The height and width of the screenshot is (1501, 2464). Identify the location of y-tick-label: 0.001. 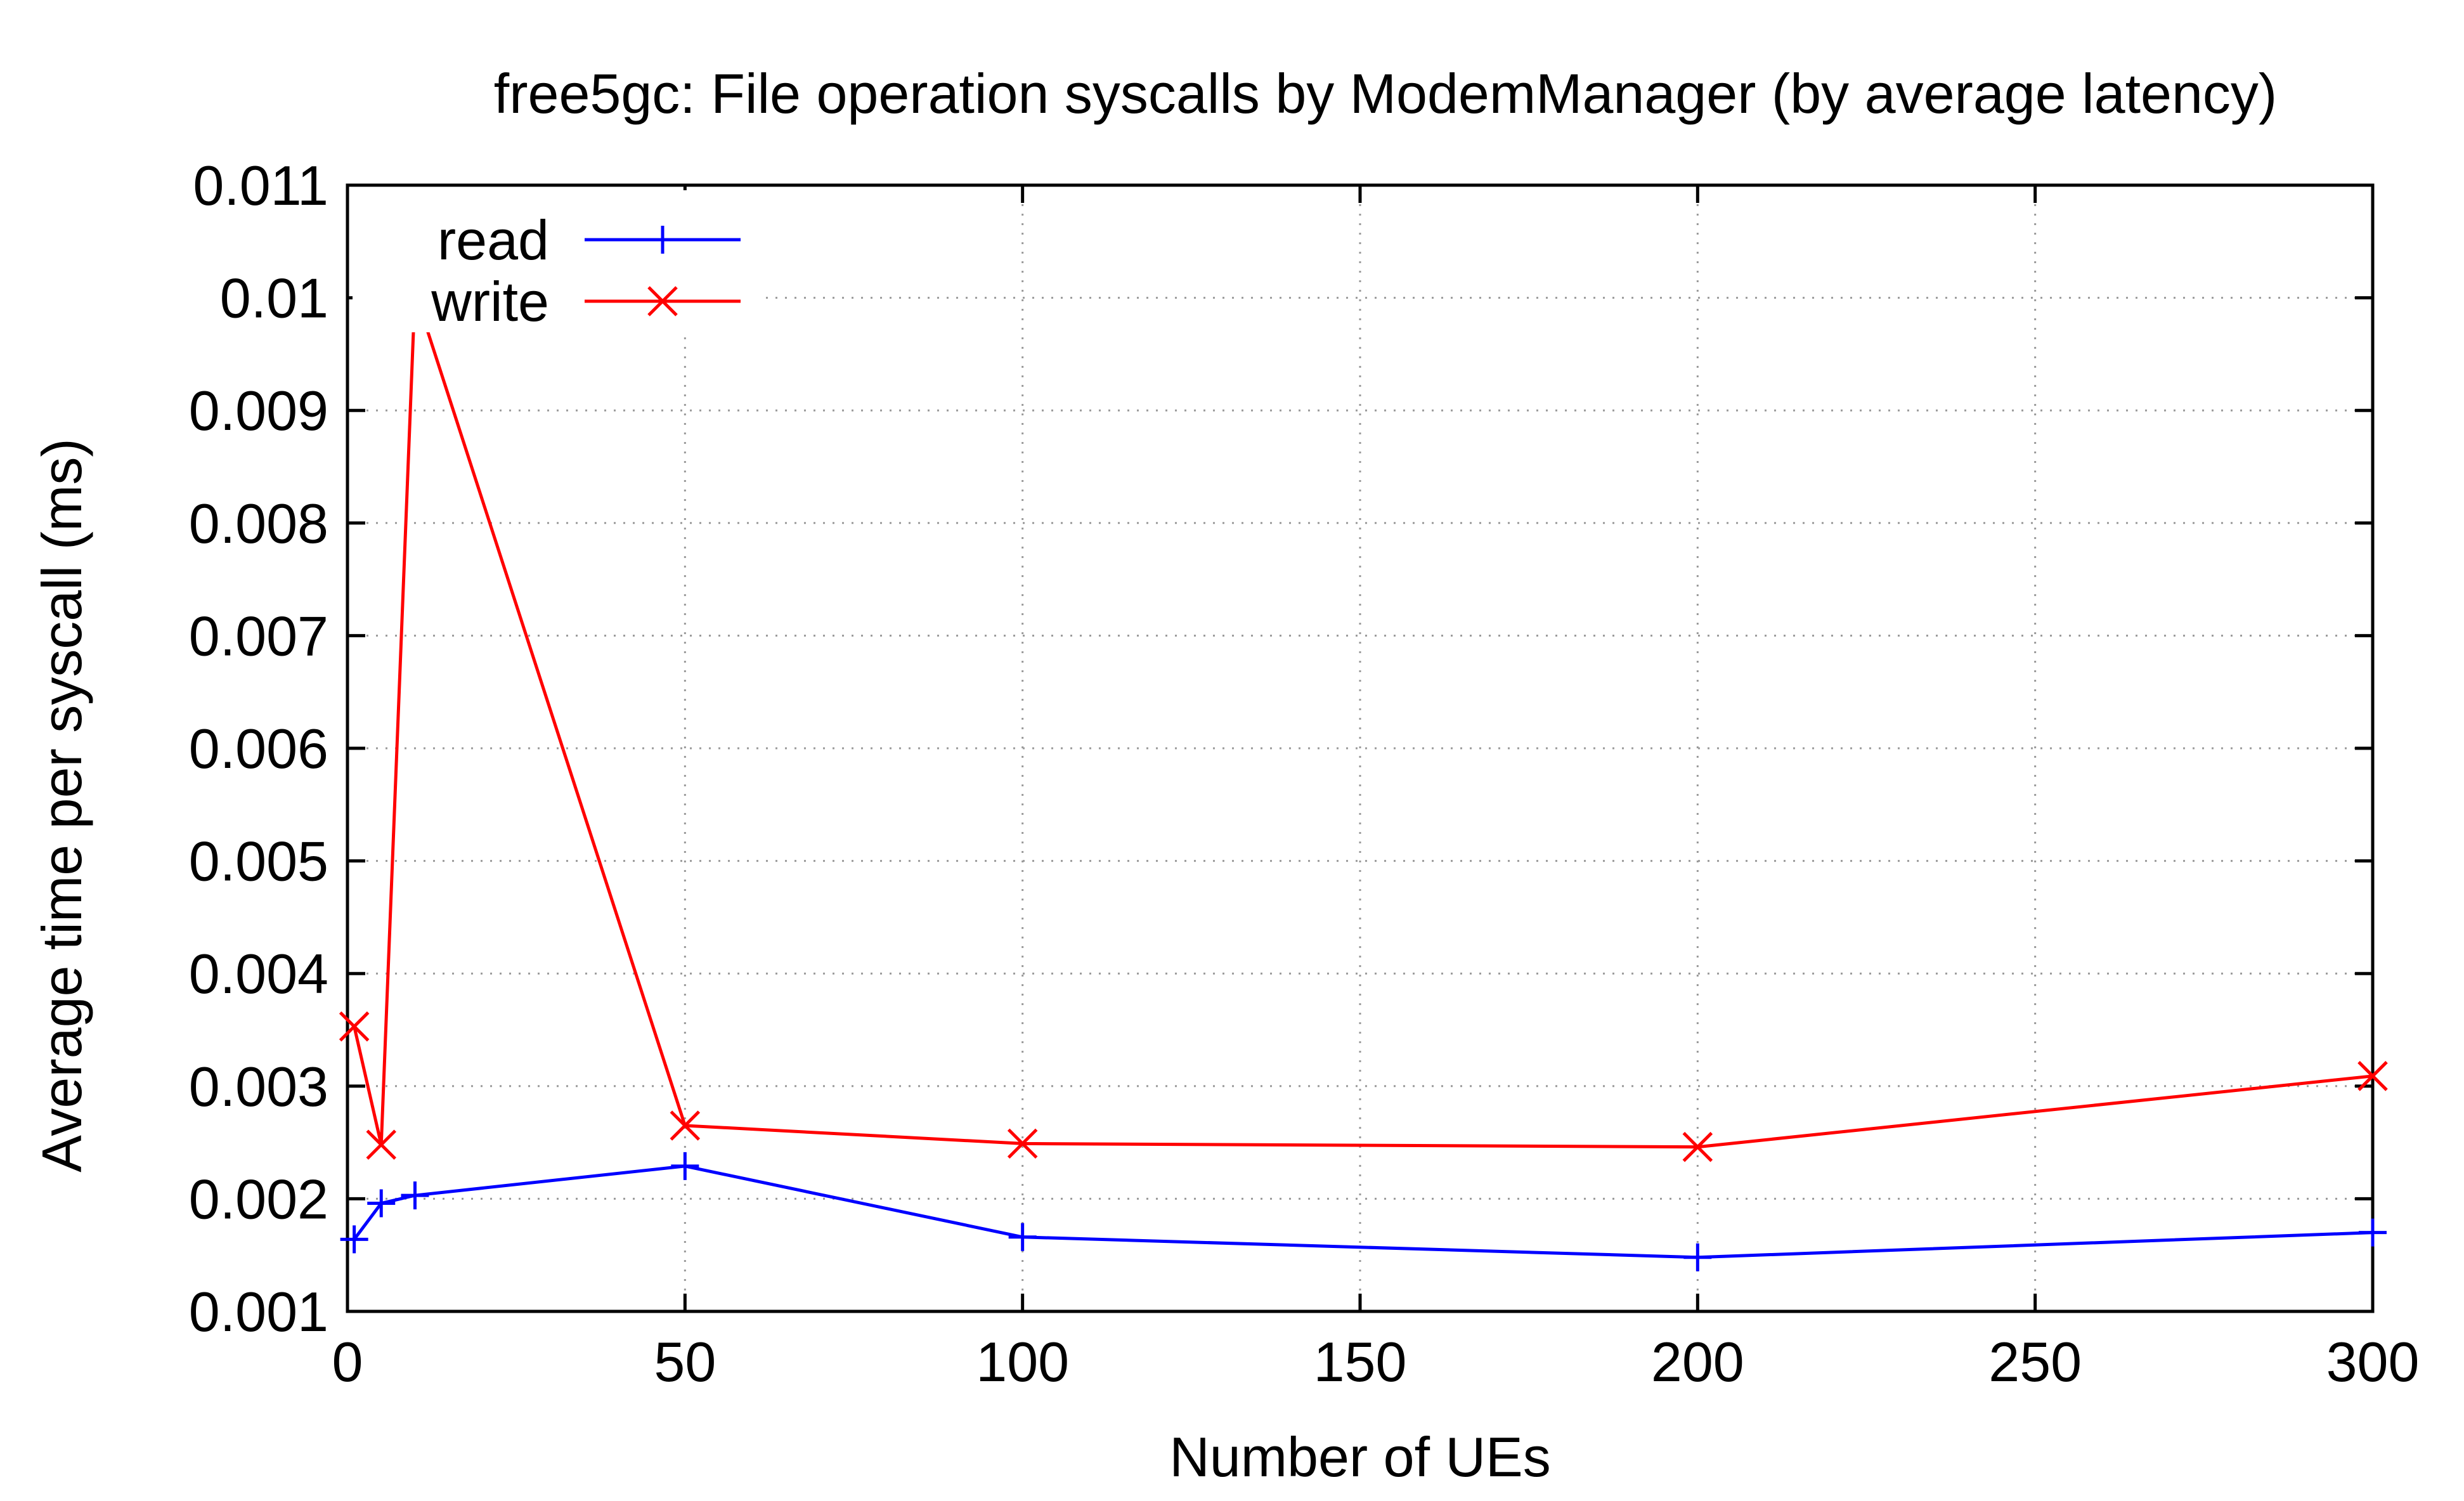
(258, 1311).